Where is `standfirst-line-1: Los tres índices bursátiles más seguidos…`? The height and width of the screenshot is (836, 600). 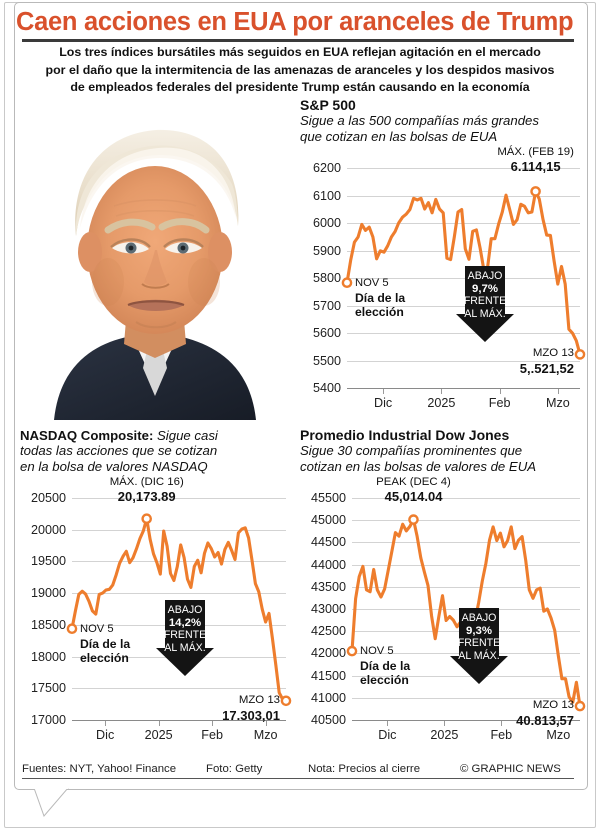
standfirst-line-1: Los tres índices bursátiles más seguidos… is located at coordinates (300, 52).